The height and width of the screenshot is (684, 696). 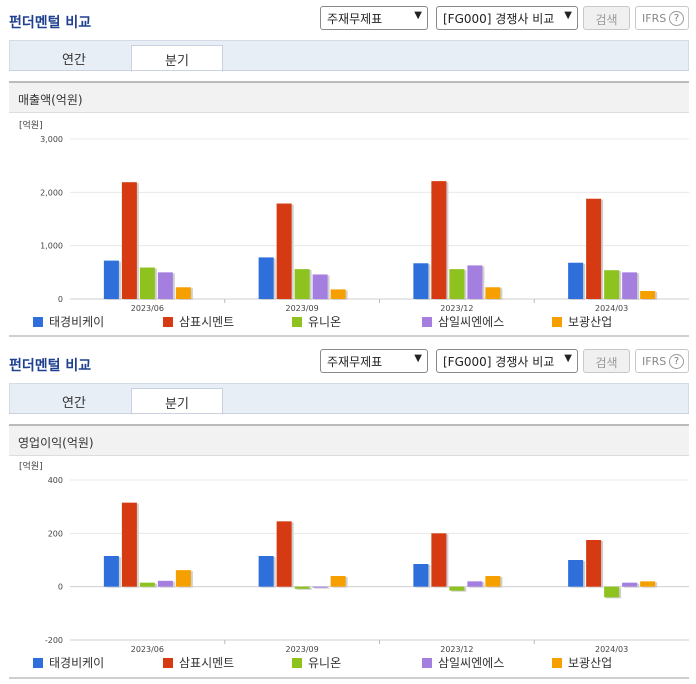 I want to click on peer-select-value: [FG000] 경쟁사 비교, so click(x=499, y=19).